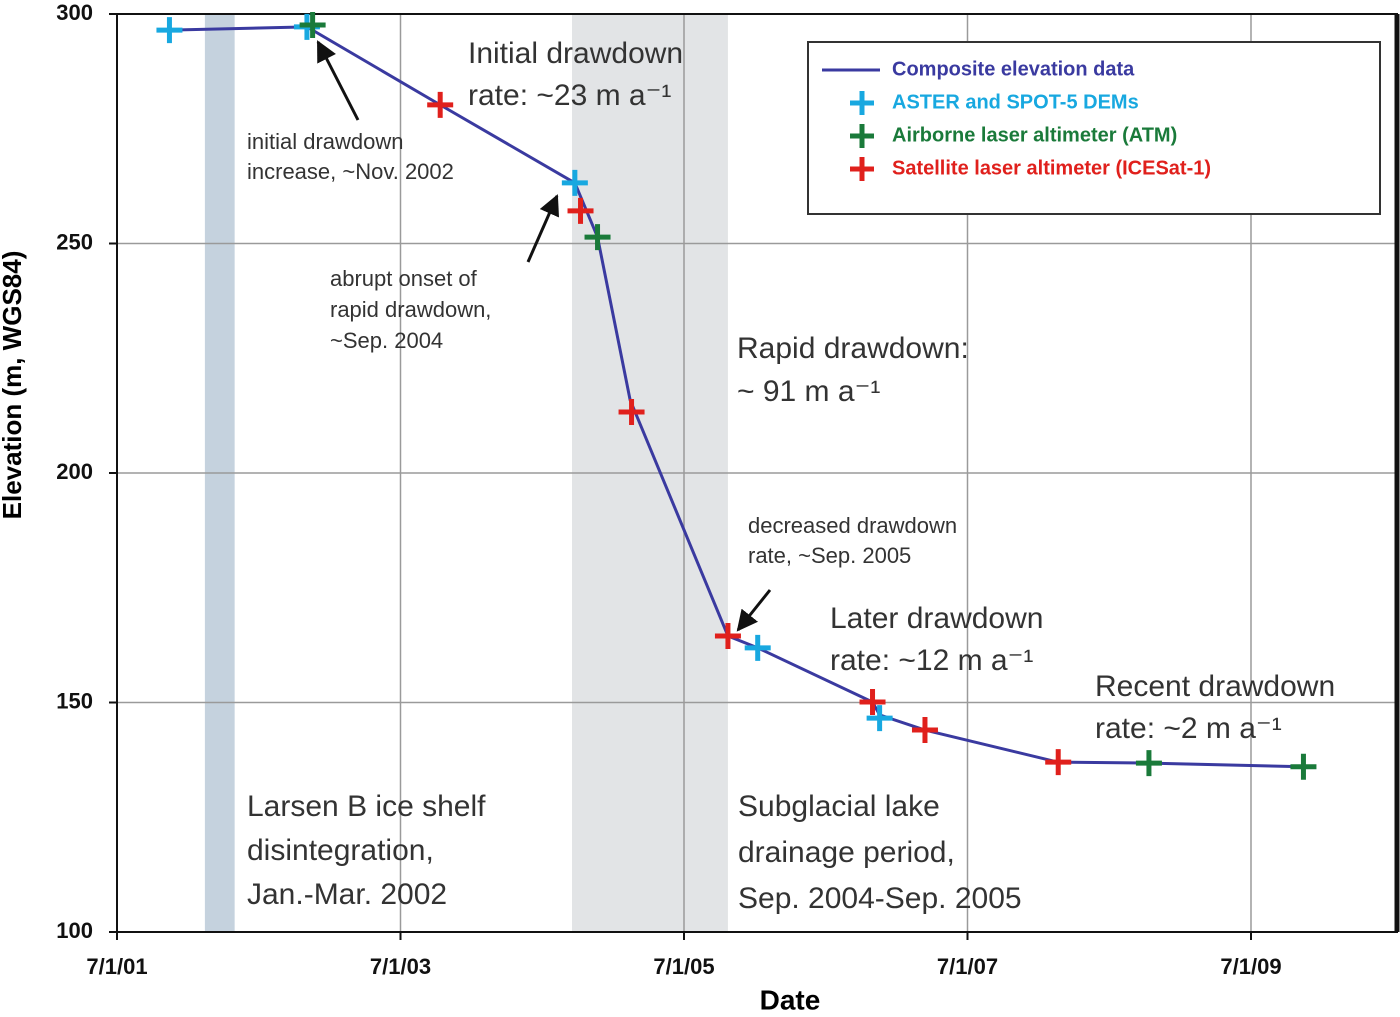 This screenshot has height=1017, width=1400. Describe the element at coordinates (1250, 966) in the screenshot. I see `x-tick-label: 7/1/09` at that location.